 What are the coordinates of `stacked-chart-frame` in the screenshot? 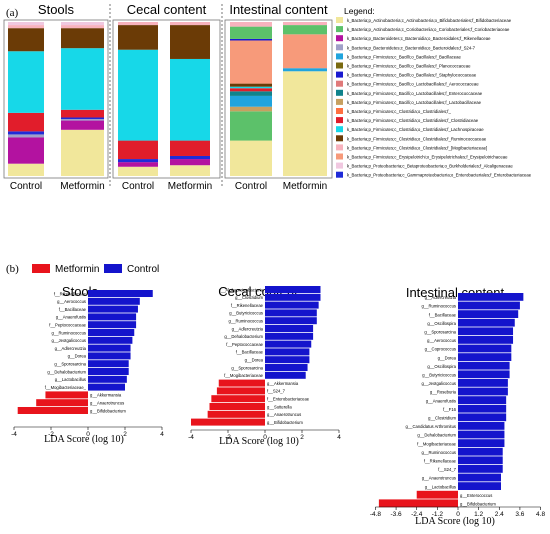 It's located at (278, 99).